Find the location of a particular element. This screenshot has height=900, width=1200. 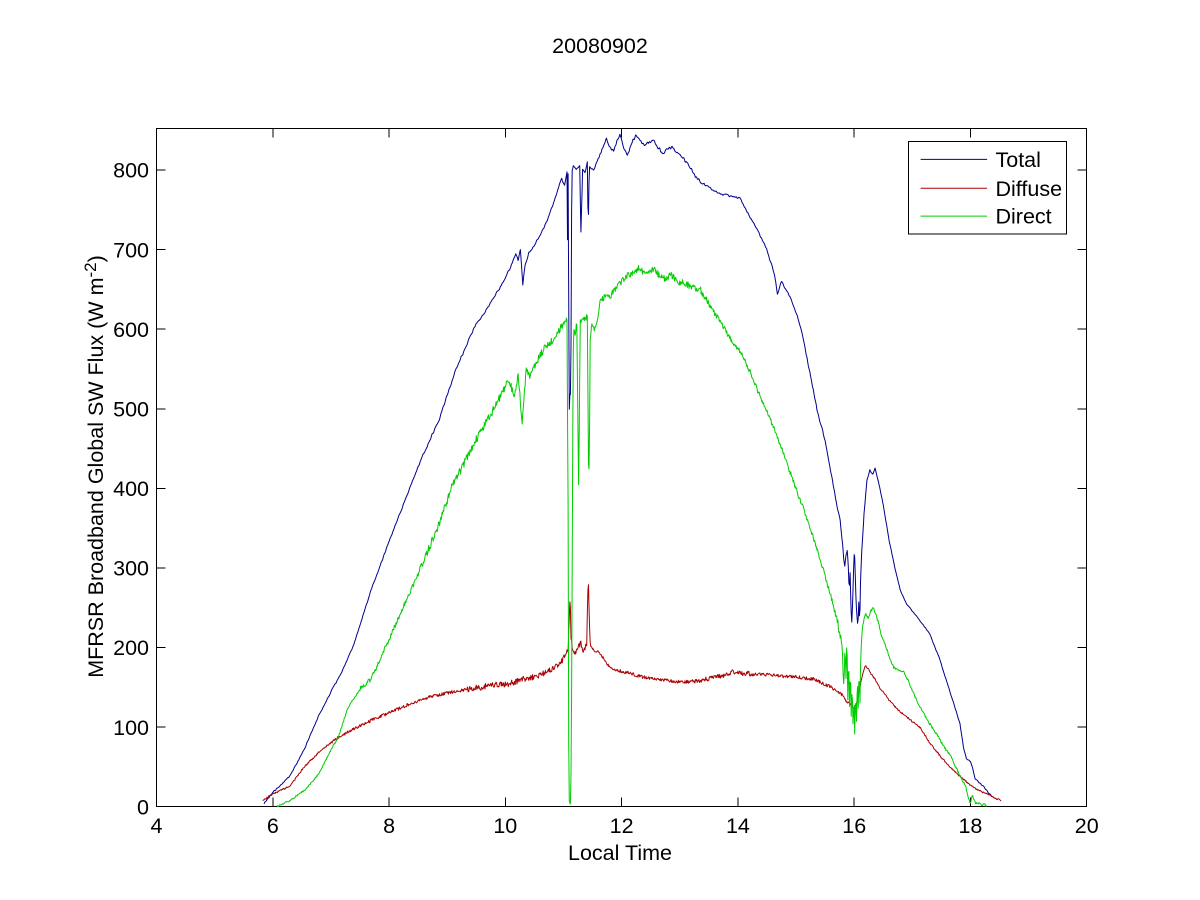

svg-text: Diffuse is located at coordinates (1029, 189).